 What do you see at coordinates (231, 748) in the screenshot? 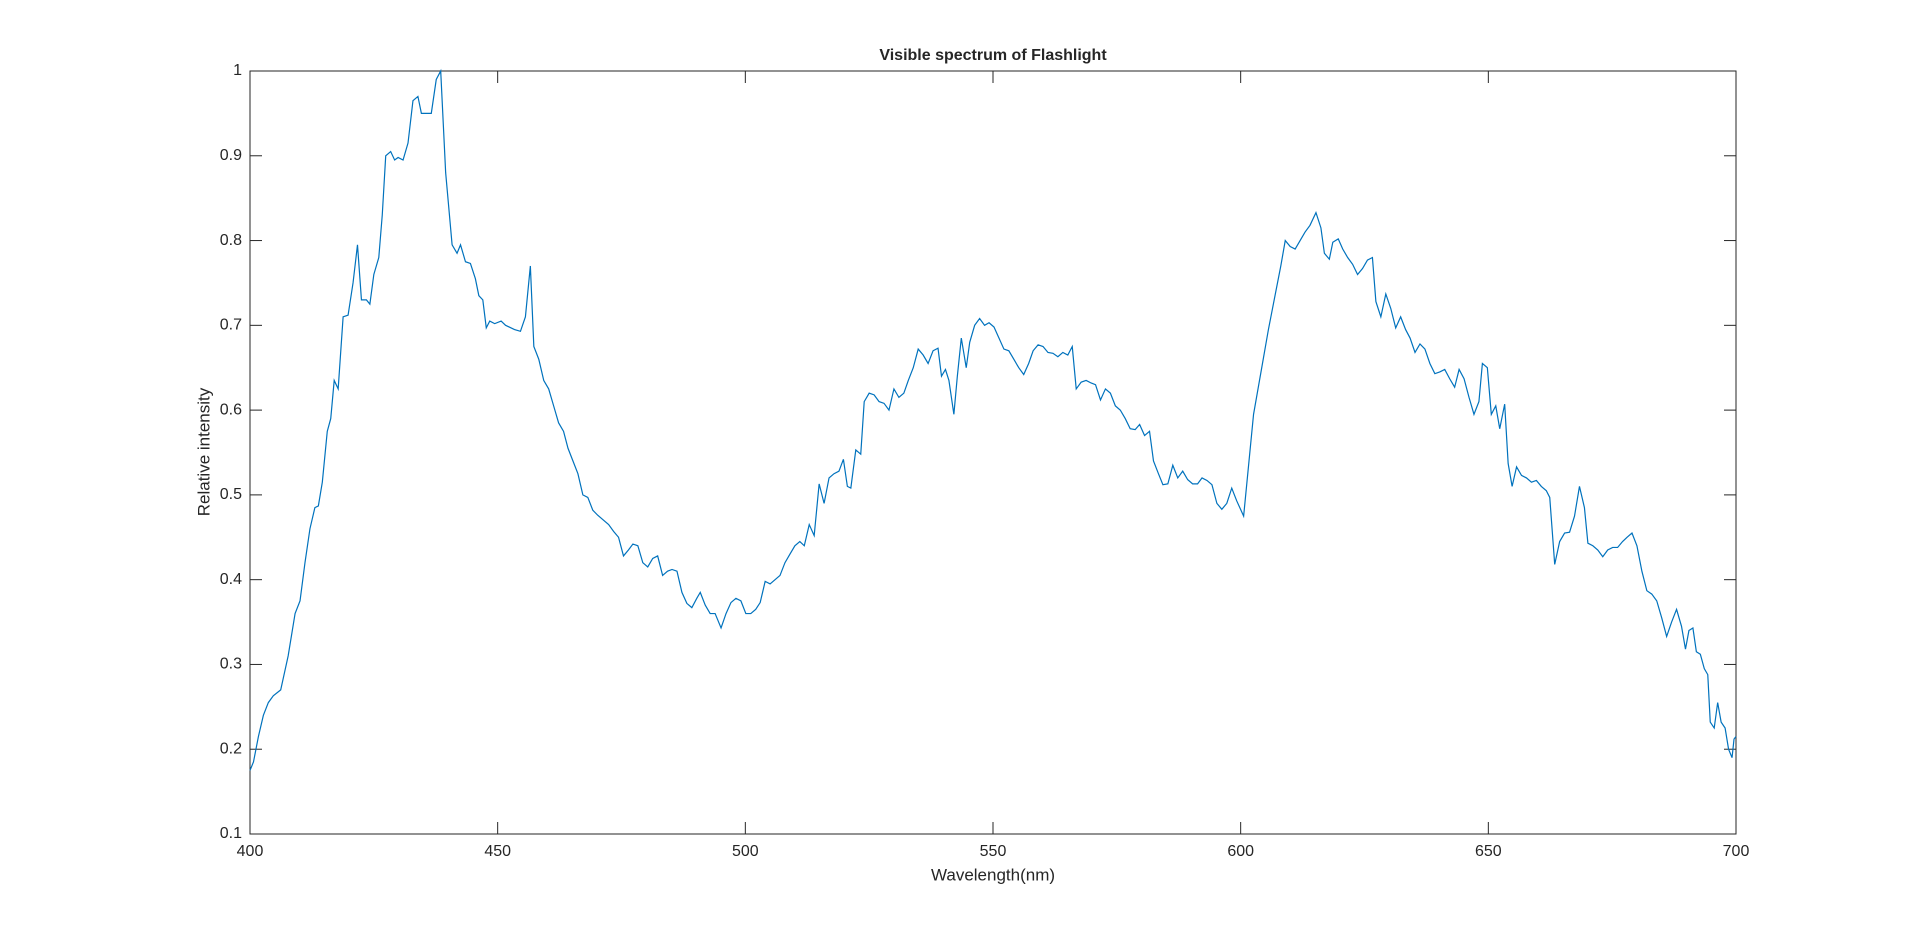
I see `y-tick-label: 0.2` at bounding box center [231, 748].